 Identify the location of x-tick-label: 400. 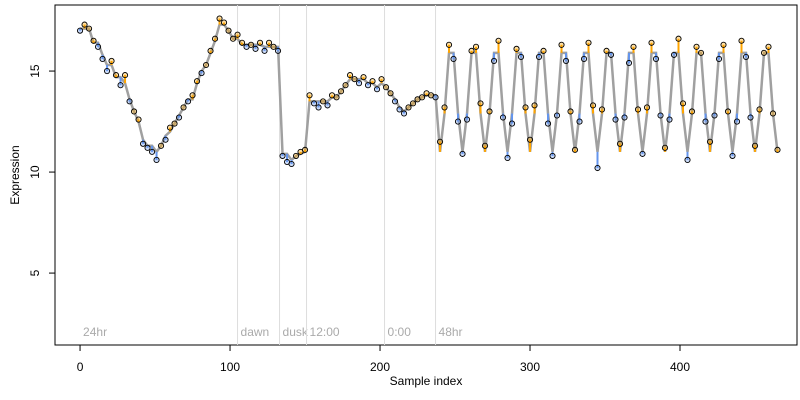
(680, 367).